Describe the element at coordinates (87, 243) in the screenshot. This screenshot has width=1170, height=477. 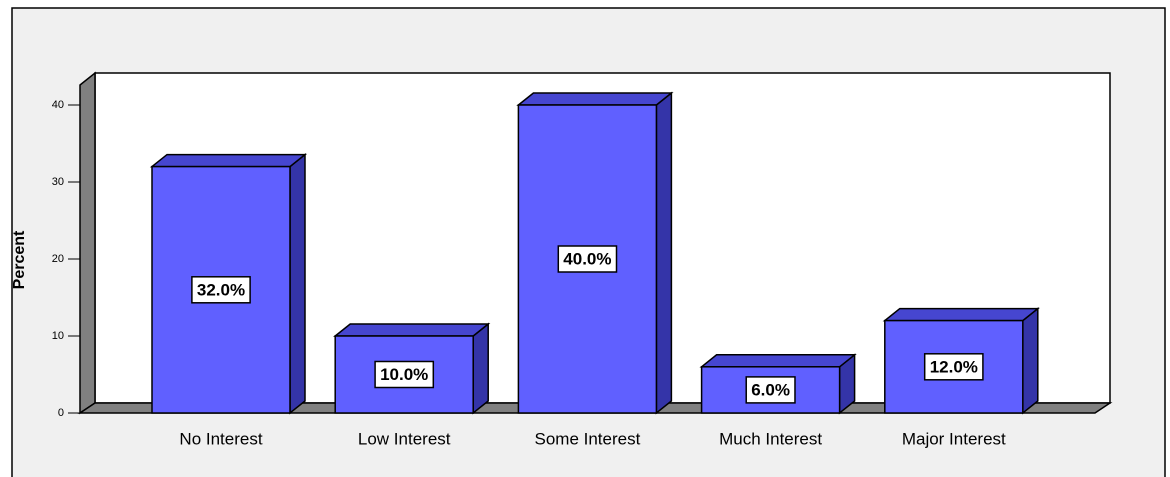
I see `side-wall` at that location.